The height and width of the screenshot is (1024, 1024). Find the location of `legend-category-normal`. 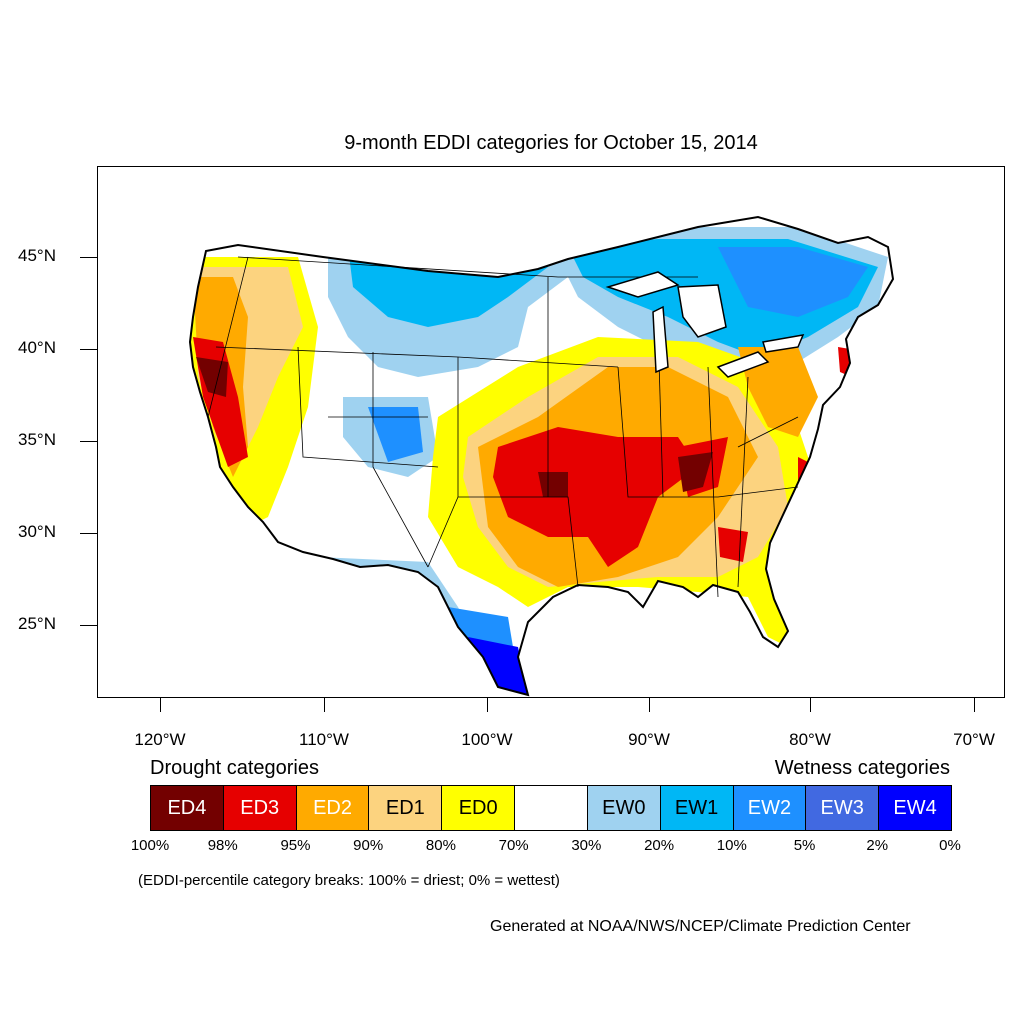

legend-category-normal is located at coordinates (551, 808).